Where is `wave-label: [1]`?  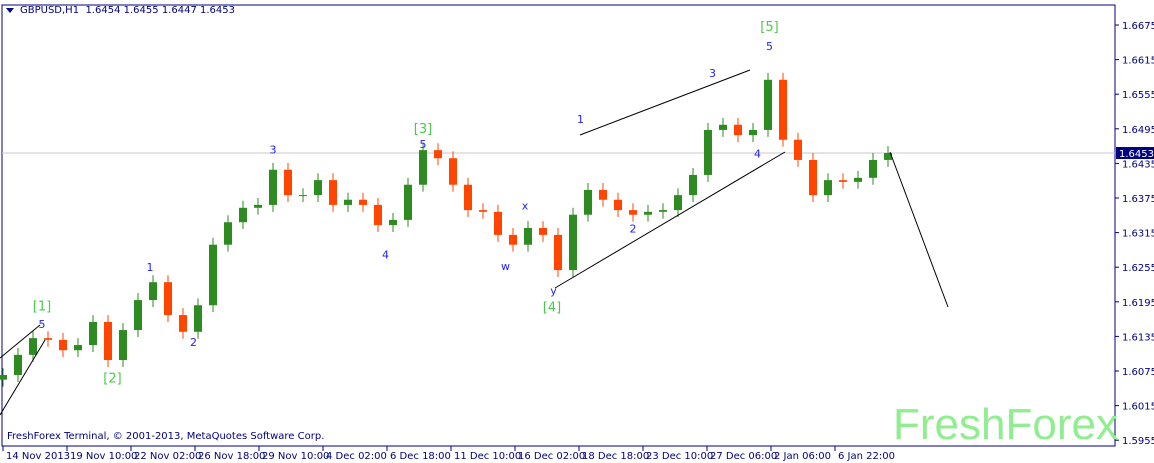
wave-label: [1] is located at coordinates (42, 306).